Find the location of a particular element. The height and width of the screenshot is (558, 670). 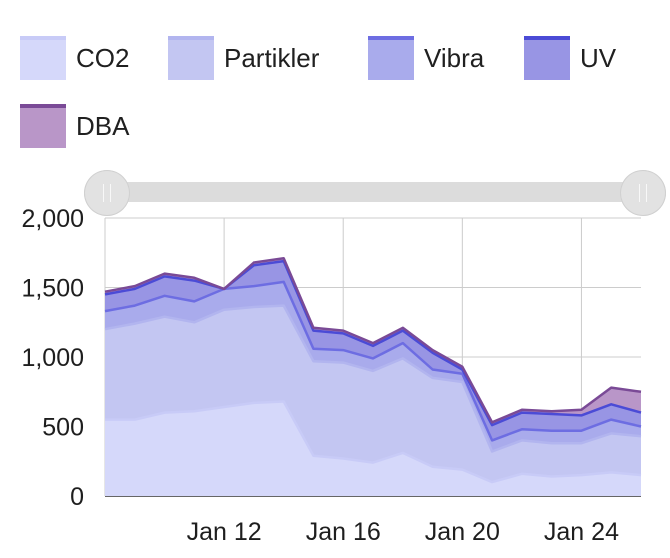

range-slider is located at coordinates (375, 193).